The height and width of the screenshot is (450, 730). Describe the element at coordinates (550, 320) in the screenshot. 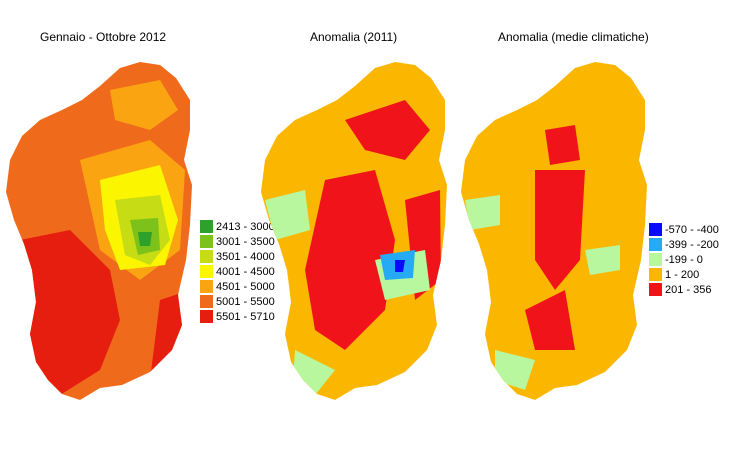

I see `zone-red-south` at that location.